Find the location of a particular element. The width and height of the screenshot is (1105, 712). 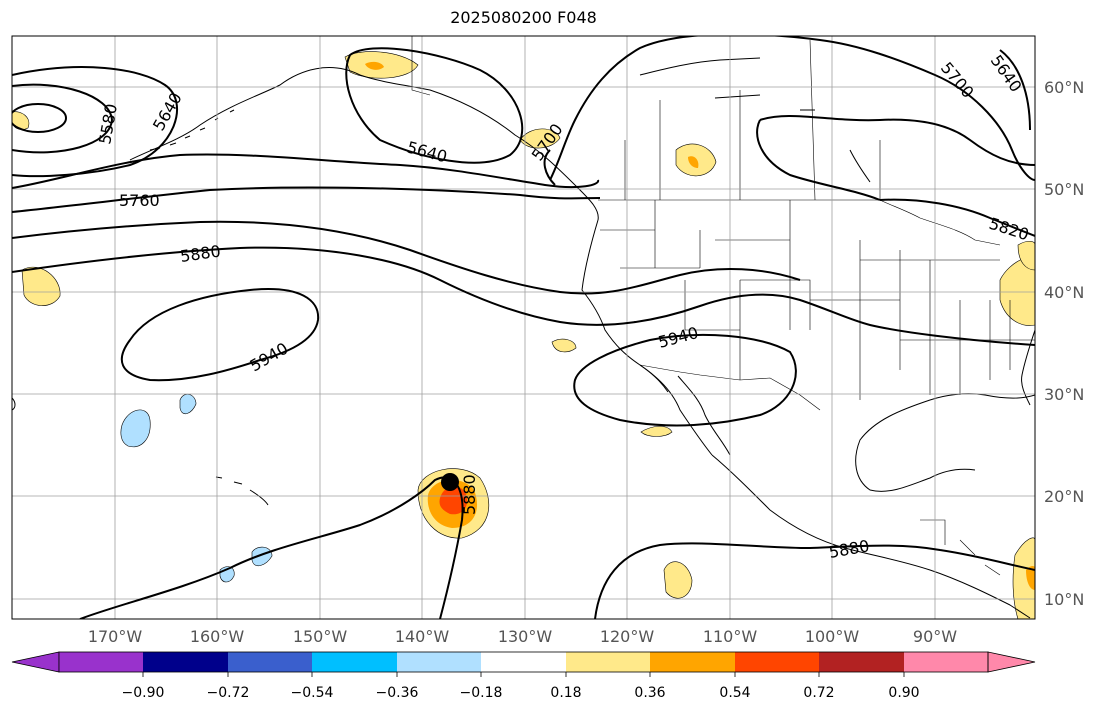

lon-label: 160°W is located at coordinates (217, 636).